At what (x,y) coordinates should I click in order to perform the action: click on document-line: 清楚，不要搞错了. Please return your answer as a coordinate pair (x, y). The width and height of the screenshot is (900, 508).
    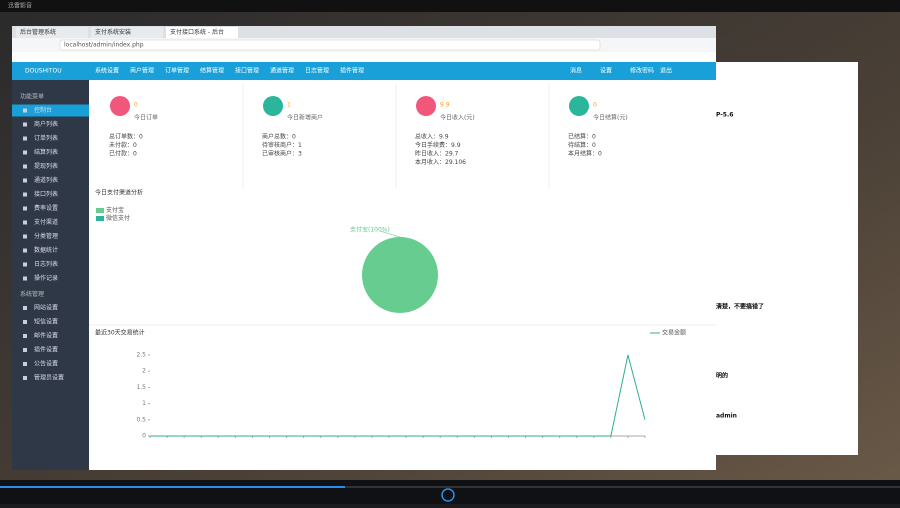
    Looking at the image, I should click on (740, 307).